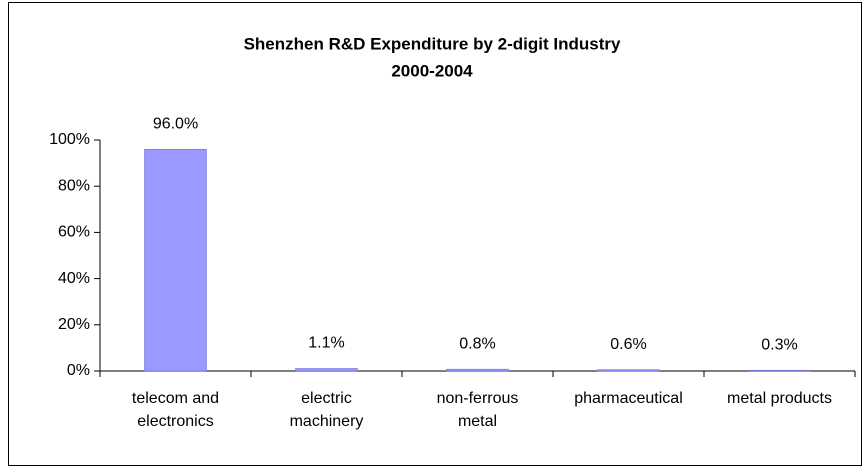 Image resolution: width=865 pixels, height=468 pixels. I want to click on x-tick-label-box: telecom and electronics, so click(175, 410).